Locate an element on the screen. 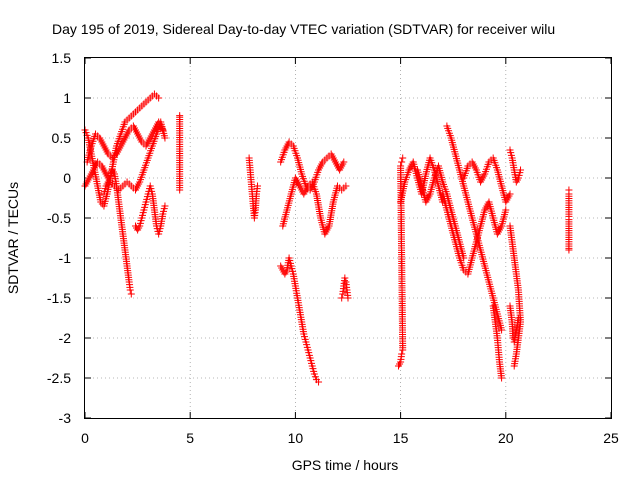  series-s19 is located at coordinates (515, 166).